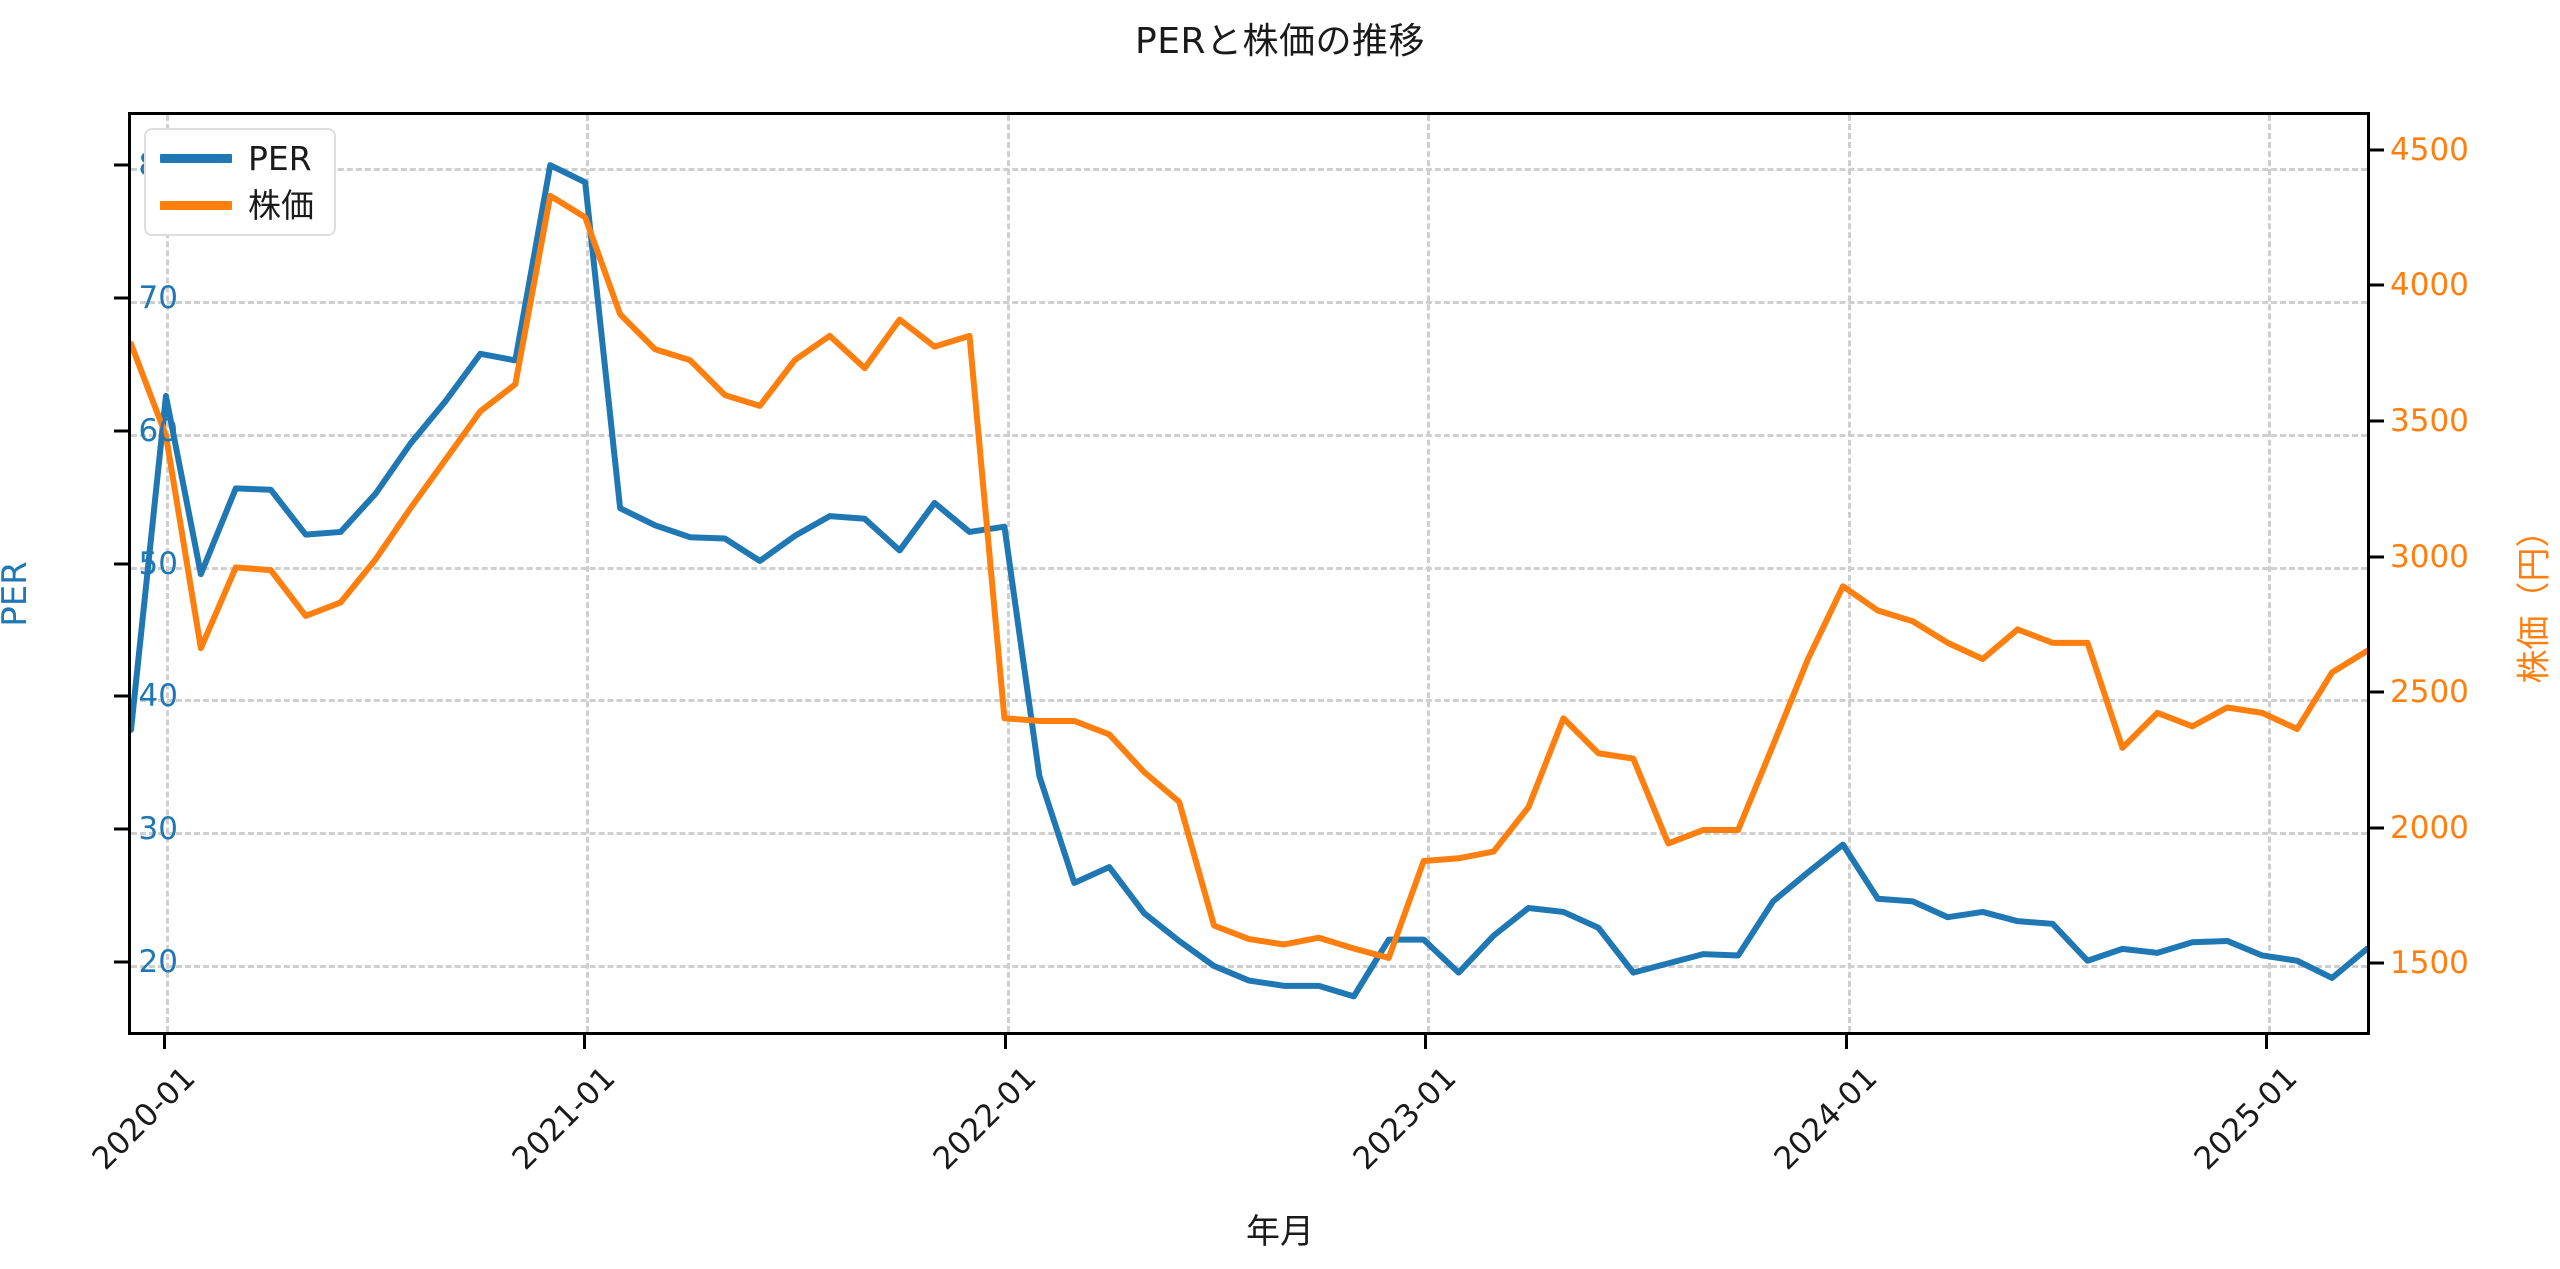 The image size is (2560, 1269). What do you see at coordinates (2246, 1119) in the screenshot?
I see `x-axis-tick-label: 2025-01` at bounding box center [2246, 1119].